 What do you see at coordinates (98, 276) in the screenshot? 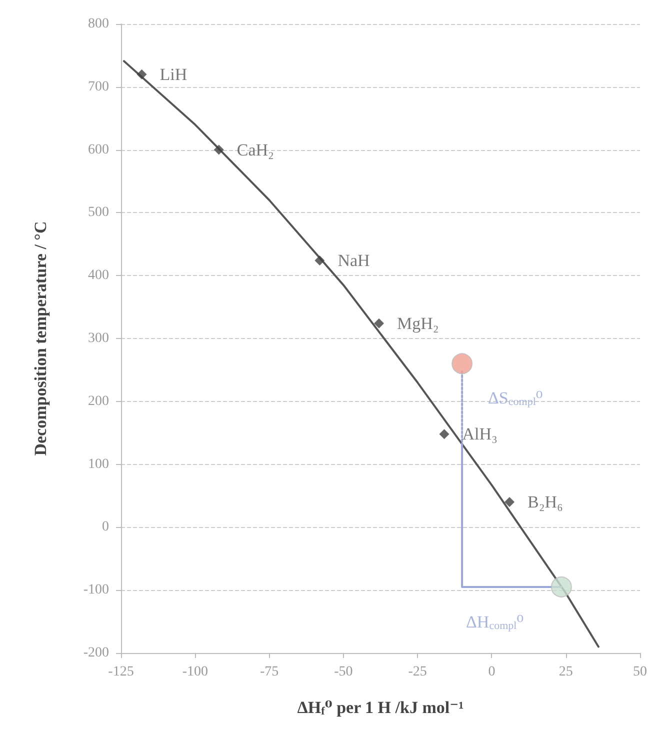
I see `y-tick-label: 400` at bounding box center [98, 276].